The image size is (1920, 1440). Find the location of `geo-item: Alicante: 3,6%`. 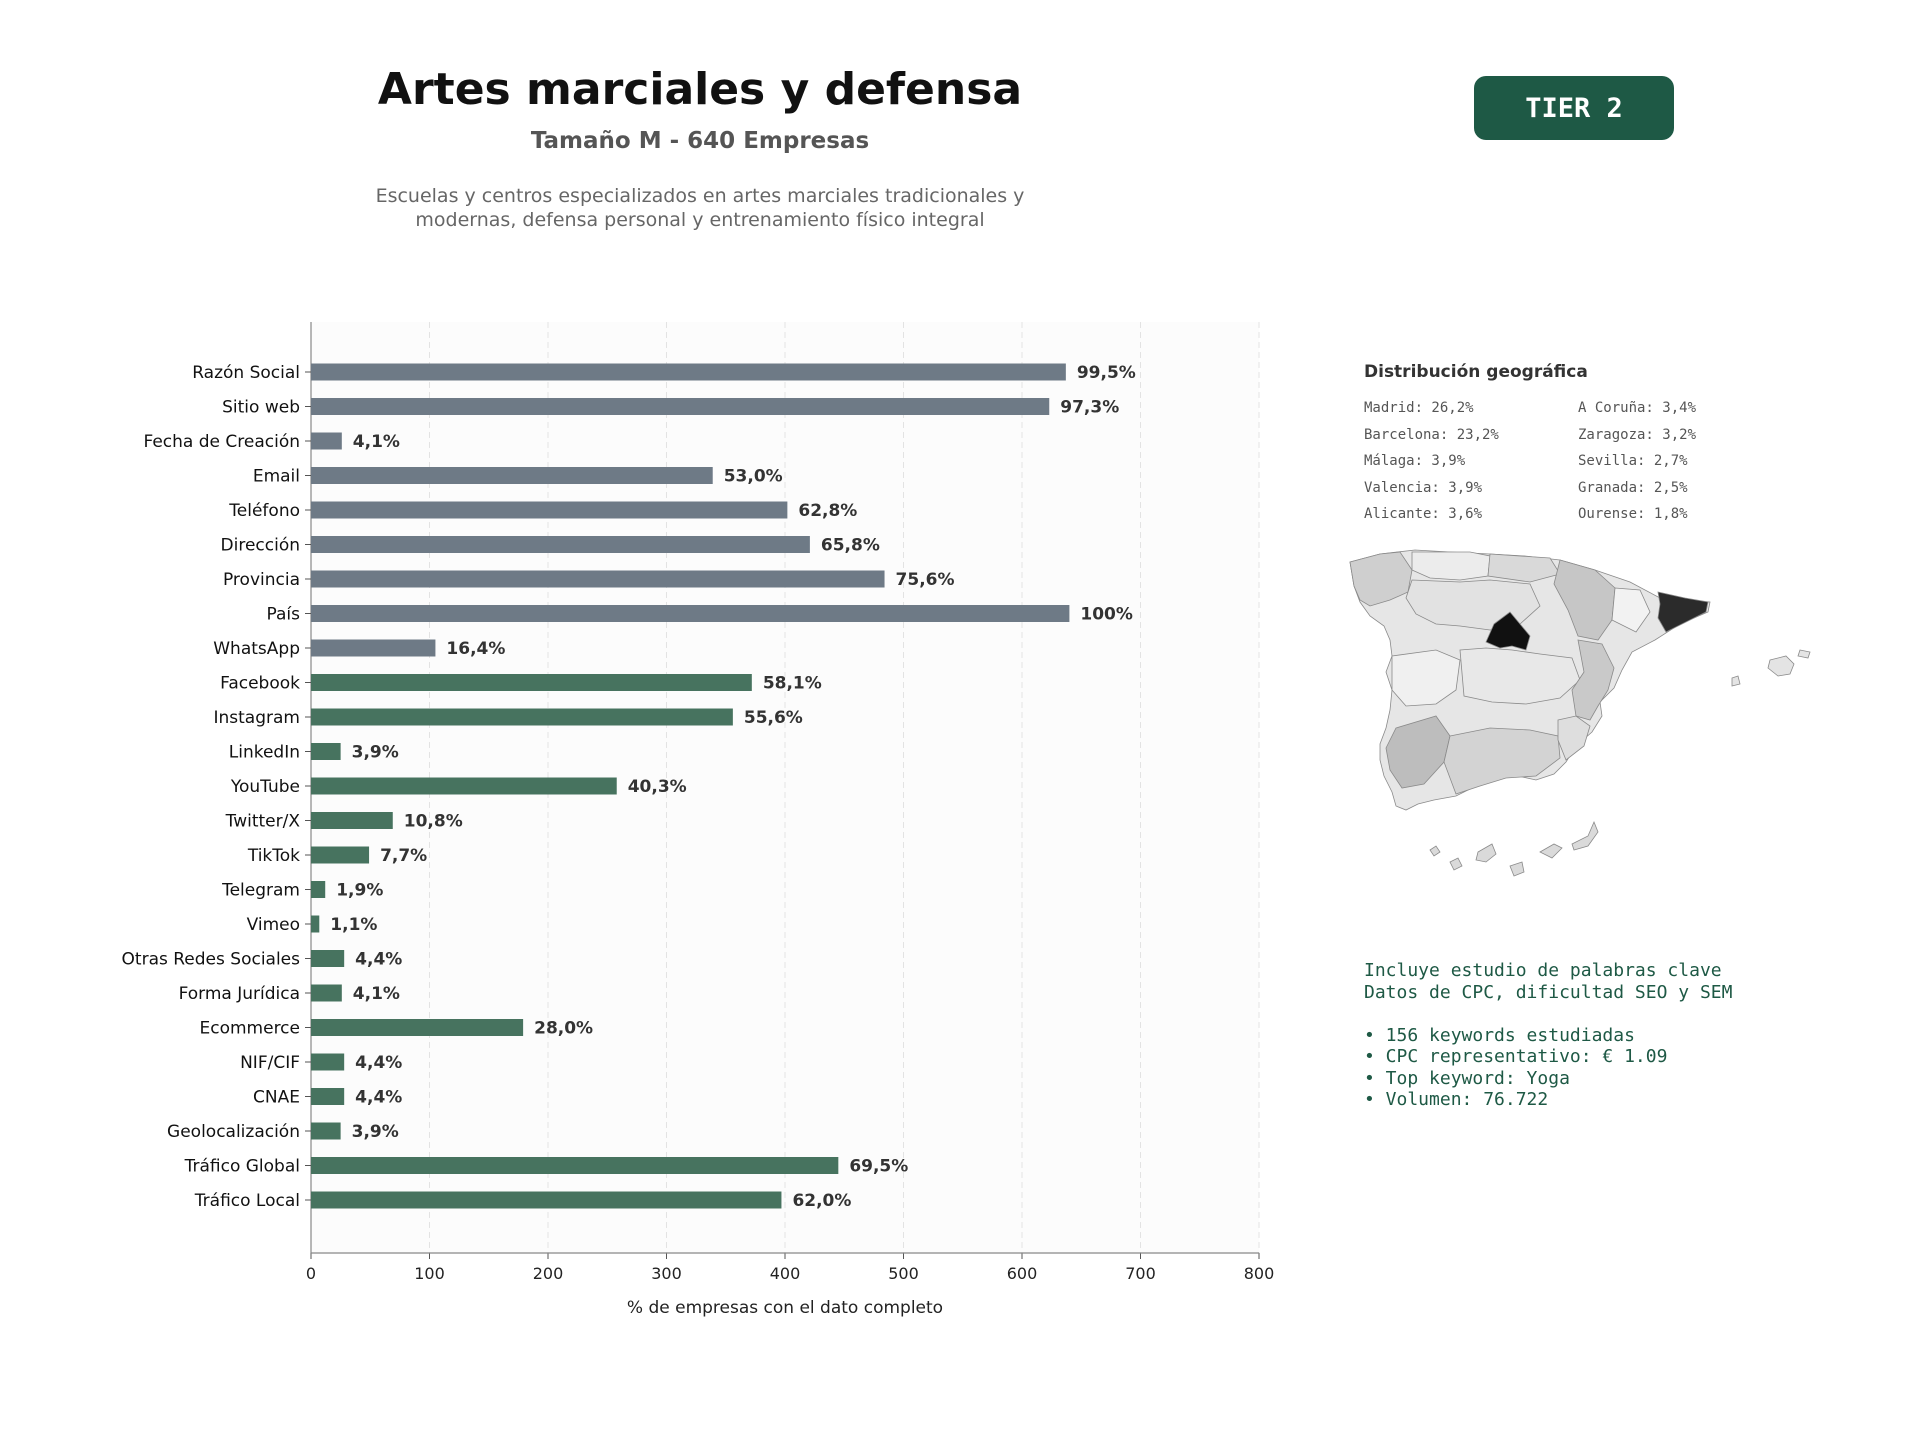

geo-item: Alicante: 3,6% is located at coordinates (1423, 514).